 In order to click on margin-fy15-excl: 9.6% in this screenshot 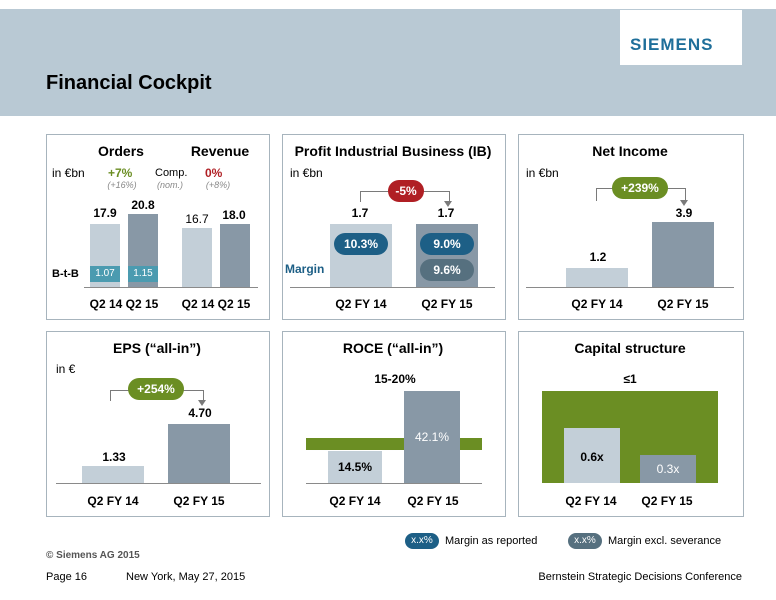, I will do `click(447, 270)`.